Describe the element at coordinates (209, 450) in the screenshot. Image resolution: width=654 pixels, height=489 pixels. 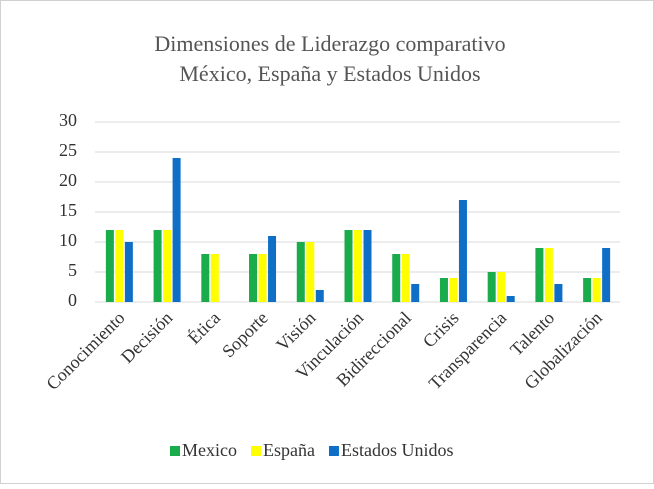
I see `legend-label: Mexico` at that location.